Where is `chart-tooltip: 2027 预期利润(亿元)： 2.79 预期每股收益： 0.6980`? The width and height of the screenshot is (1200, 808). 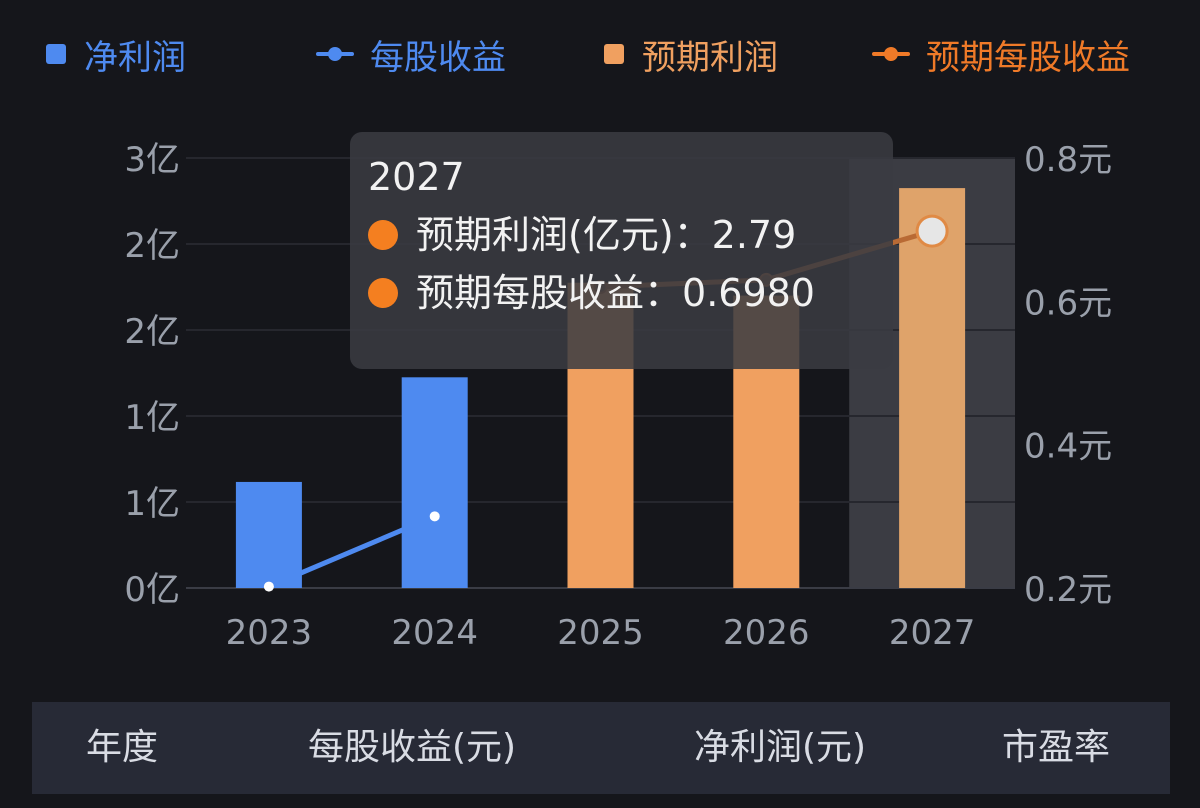 chart-tooltip: 2027 预期利润(亿元)： 2.79 预期每股收益： 0.6980 is located at coordinates (621, 250).